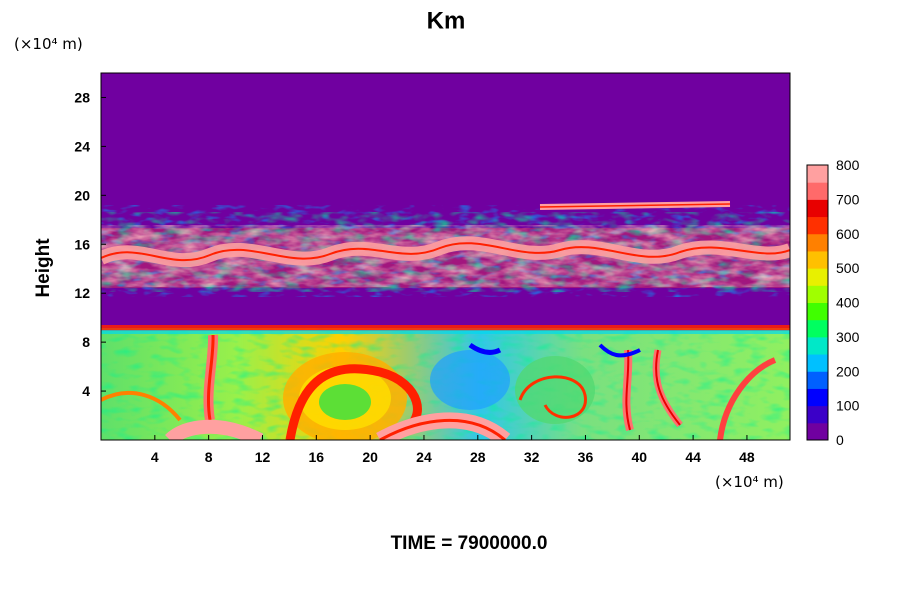 Image resolution: width=900 pixels, height=600 pixels. What do you see at coordinates (82, 244) in the screenshot?
I see `y-tick-label: 16` at bounding box center [82, 244].